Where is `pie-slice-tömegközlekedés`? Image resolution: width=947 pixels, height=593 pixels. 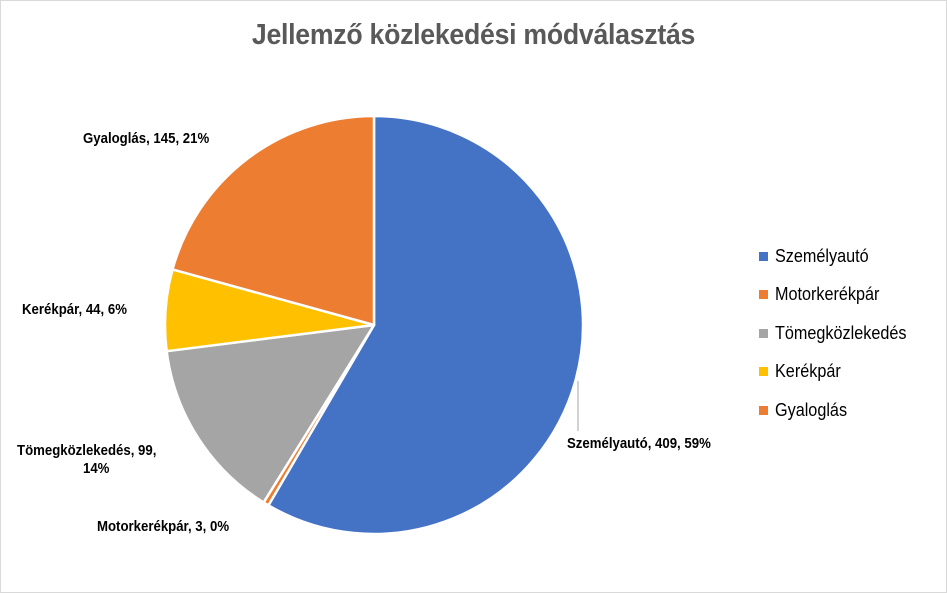
pie-slice-tömegközlekedés is located at coordinates (270, 413).